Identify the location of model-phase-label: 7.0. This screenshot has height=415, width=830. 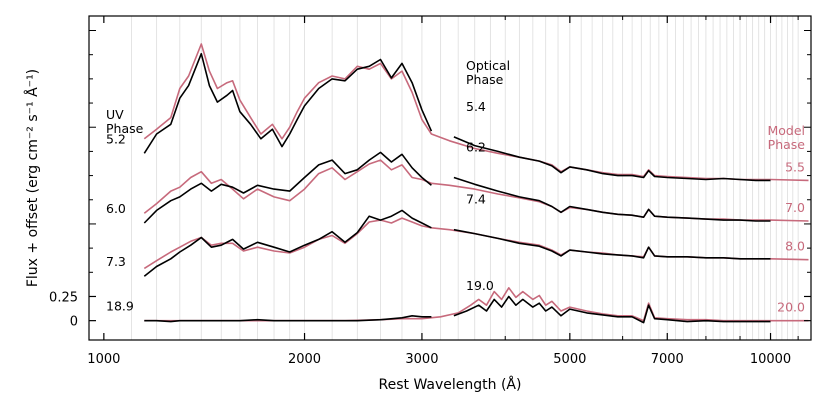
(795, 207).